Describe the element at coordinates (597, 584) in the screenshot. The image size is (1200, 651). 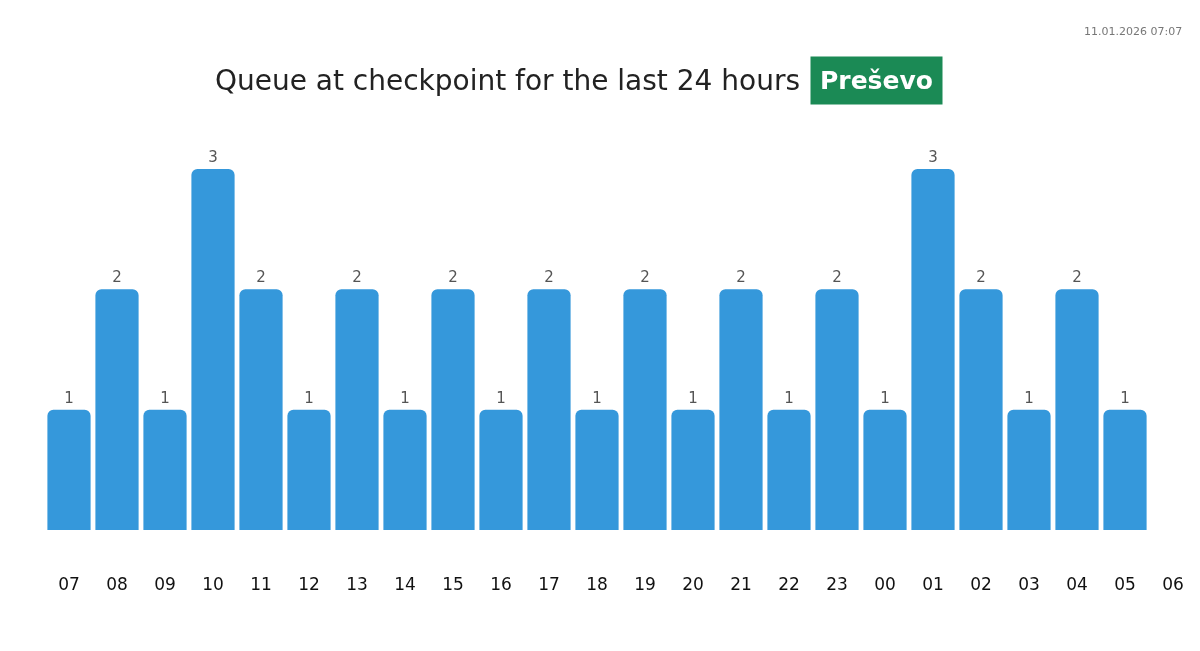
I see `x-tick-label: 18` at that location.